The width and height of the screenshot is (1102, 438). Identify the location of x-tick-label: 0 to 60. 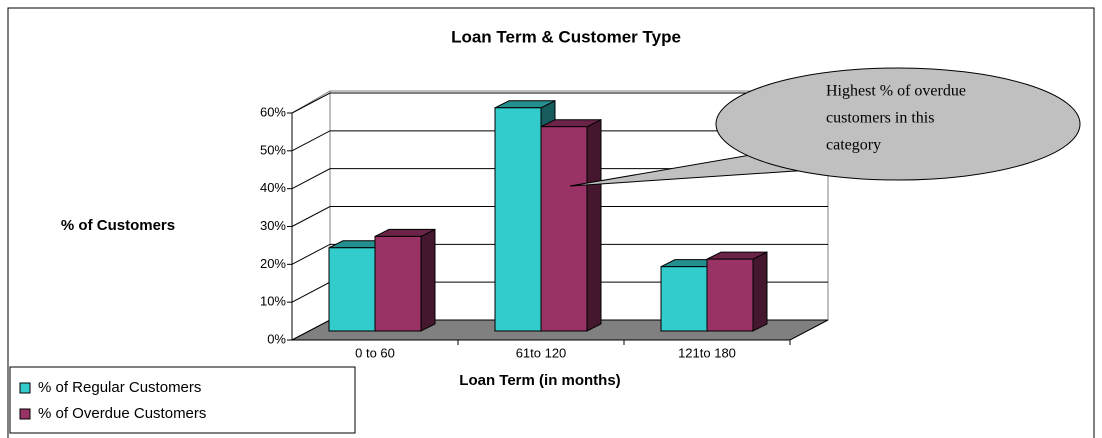
(375, 352).